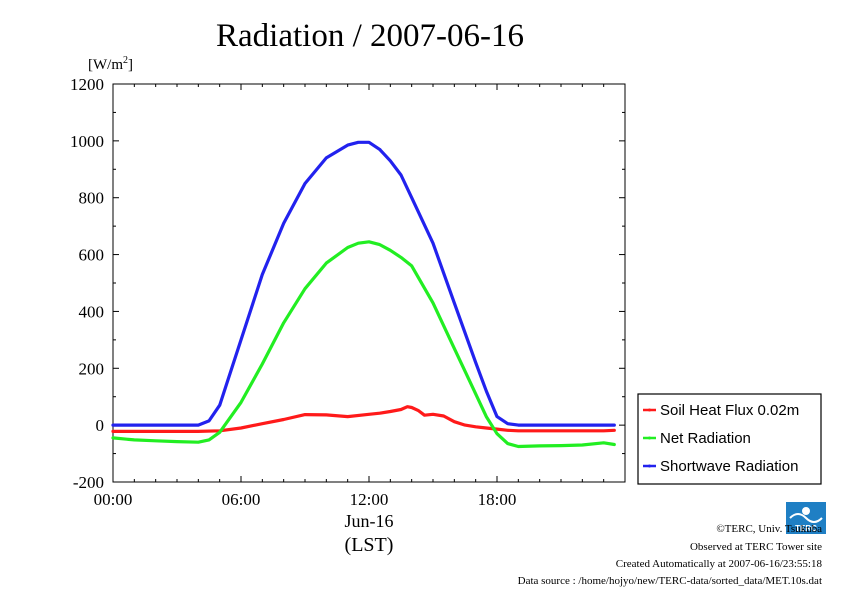 The image size is (842, 595). What do you see at coordinates (113, 499) in the screenshot?
I see `x-tick-label: 00:00` at bounding box center [113, 499].